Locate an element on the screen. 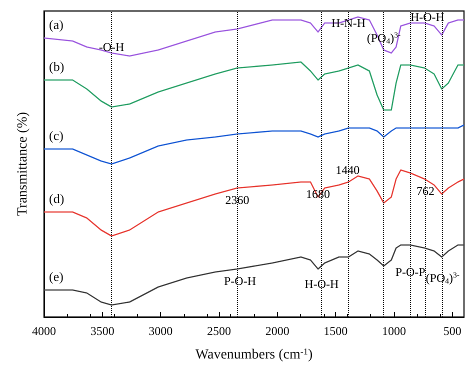 Image resolution: width=474 pixels, height=375 pixels. x-tick-label: 4000 is located at coordinates (44, 331).